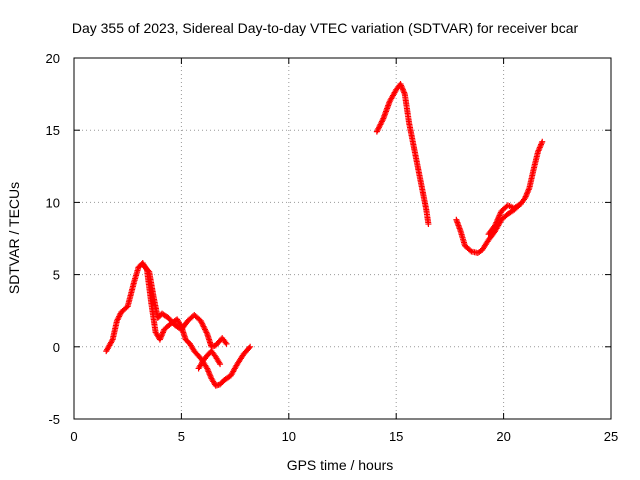 This screenshot has width=640, height=480. Describe the element at coordinates (54, 419) in the screenshot. I see `y-tick-label: -5` at that location.